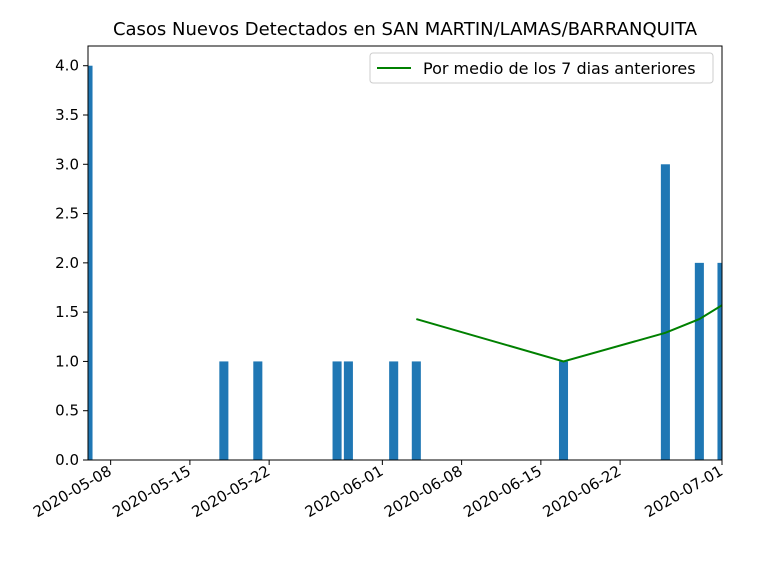 The image size is (768, 576). What do you see at coordinates (67, 411) in the screenshot?
I see `y-tick-label: 0.5` at bounding box center [67, 411].